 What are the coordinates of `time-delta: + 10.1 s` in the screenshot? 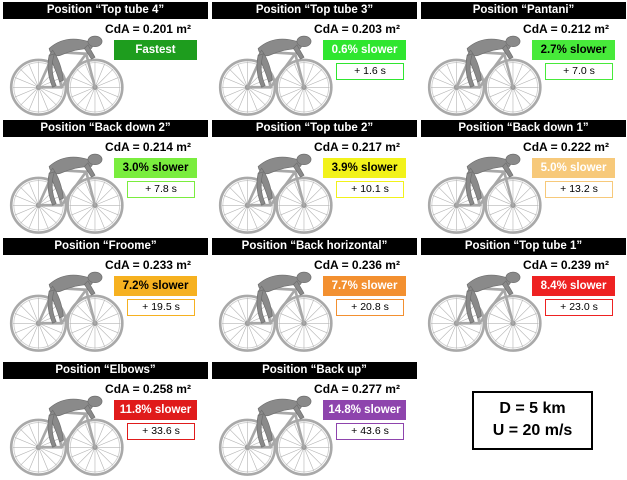 It's located at (370, 189).